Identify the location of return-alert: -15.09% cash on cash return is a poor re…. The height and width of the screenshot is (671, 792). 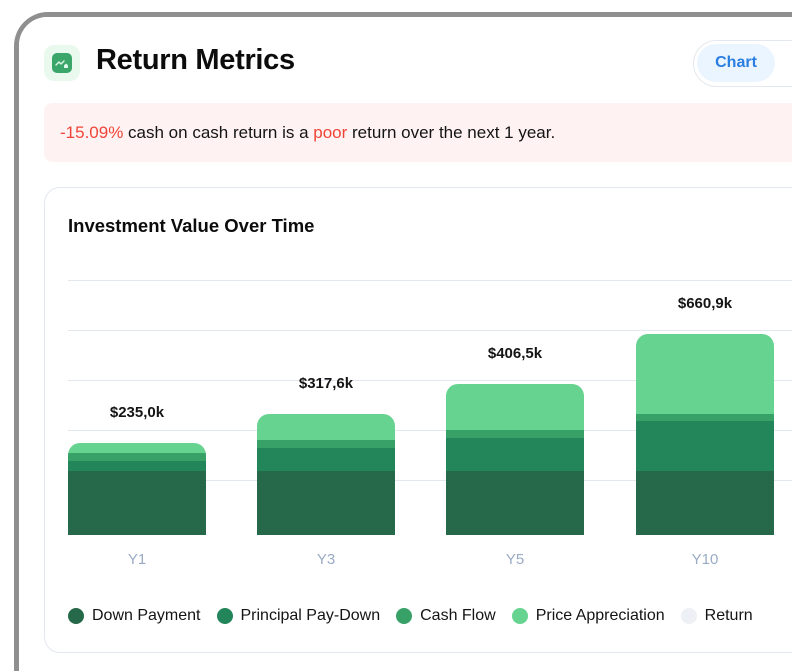
(418, 132).